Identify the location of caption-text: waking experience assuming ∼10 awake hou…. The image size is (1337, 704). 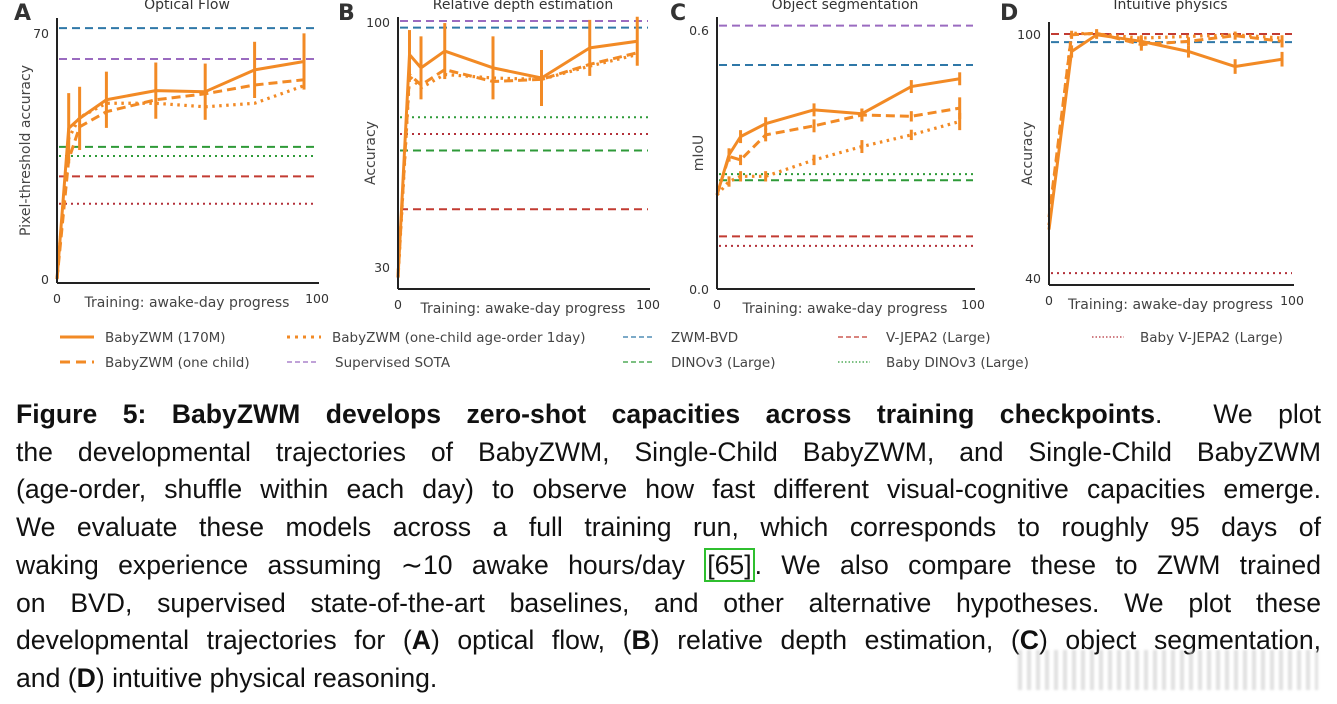
(360, 564).